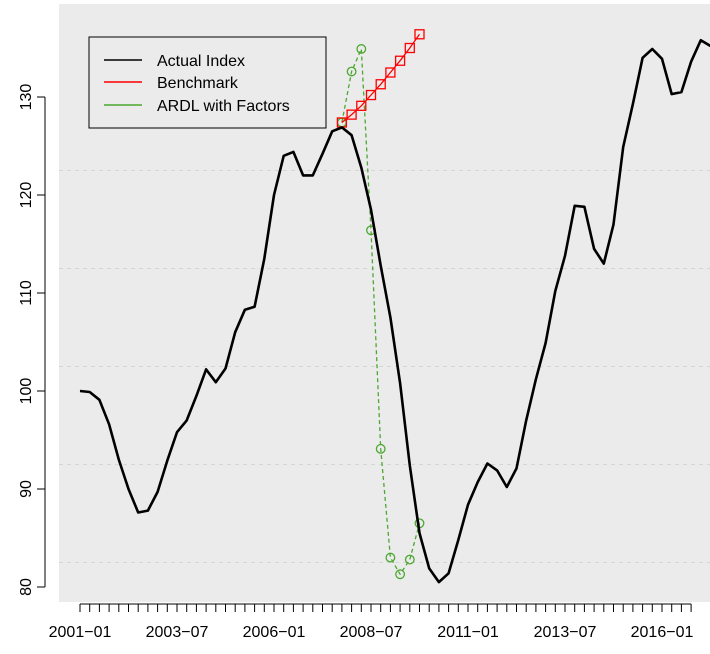 The height and width of the screenshot is (654, 710). Describe the element at coordinates (662, 632) in the screenshot. I see `x-tick-label: 2016−01` at that location.